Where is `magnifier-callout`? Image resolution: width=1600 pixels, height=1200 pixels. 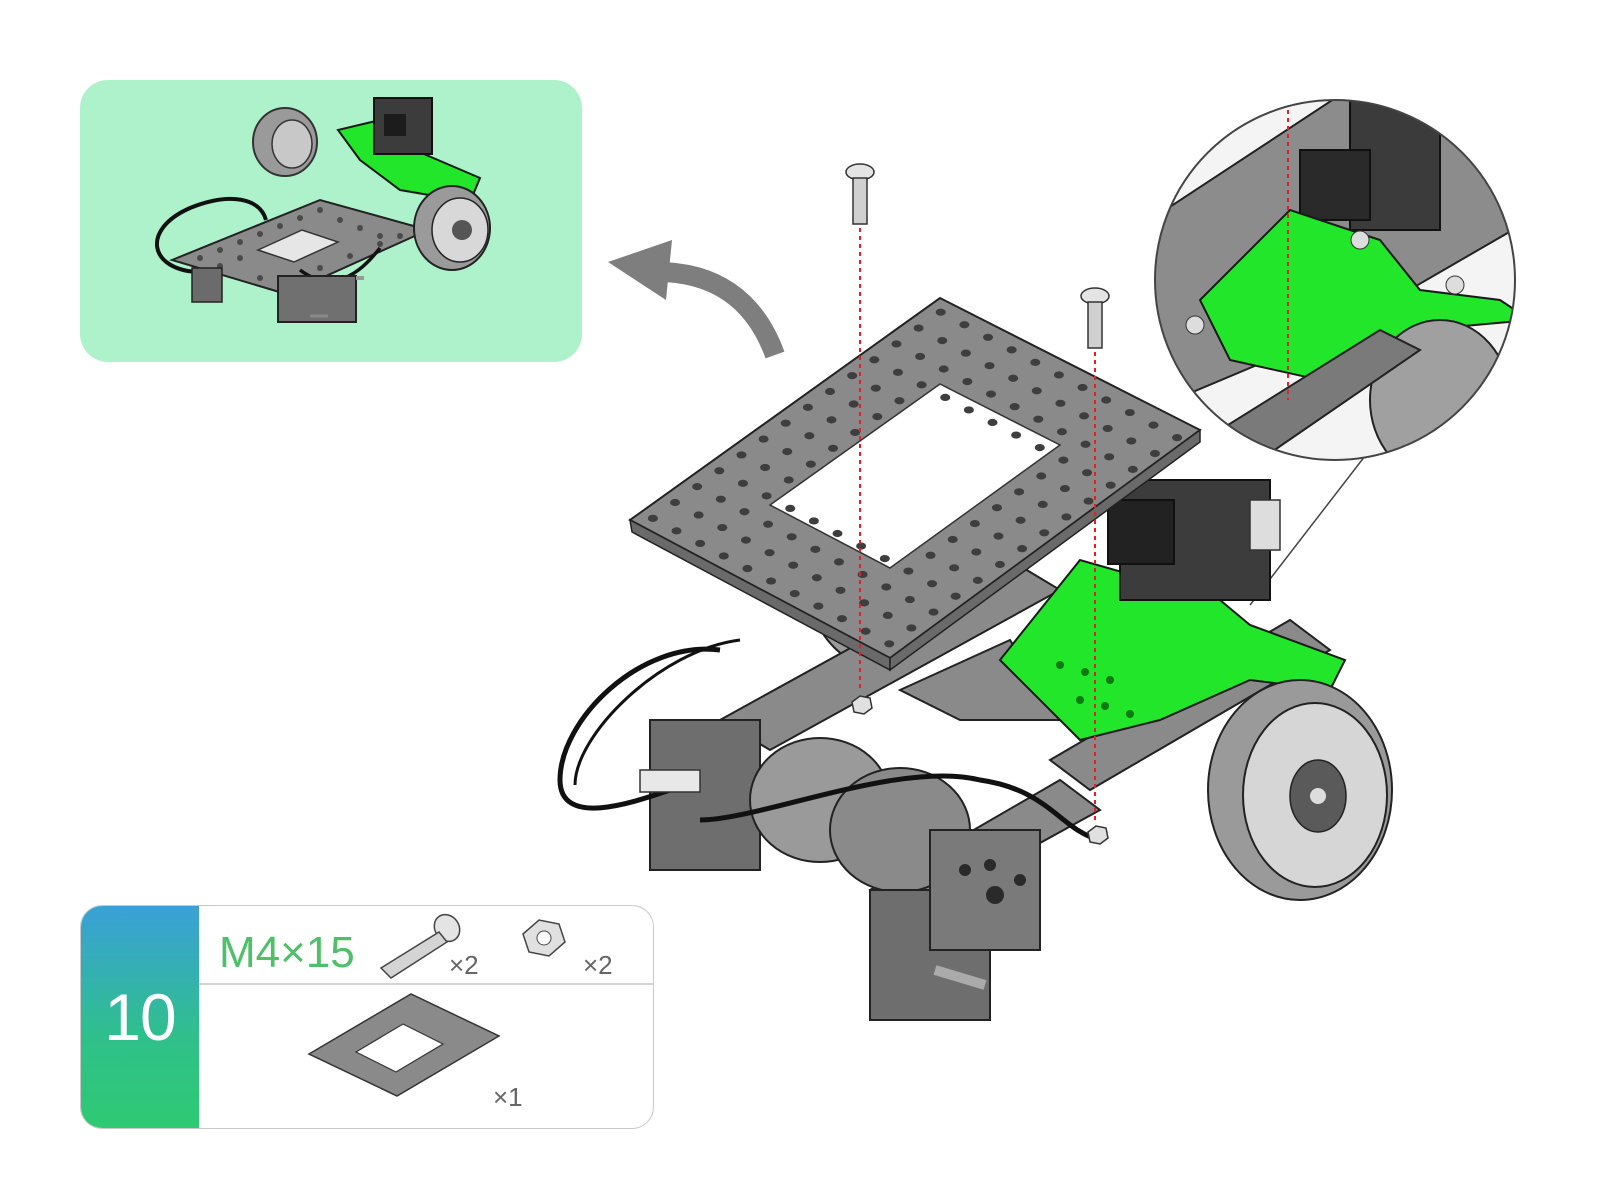 magnifier-callout is located at coordinates (1335, 352).